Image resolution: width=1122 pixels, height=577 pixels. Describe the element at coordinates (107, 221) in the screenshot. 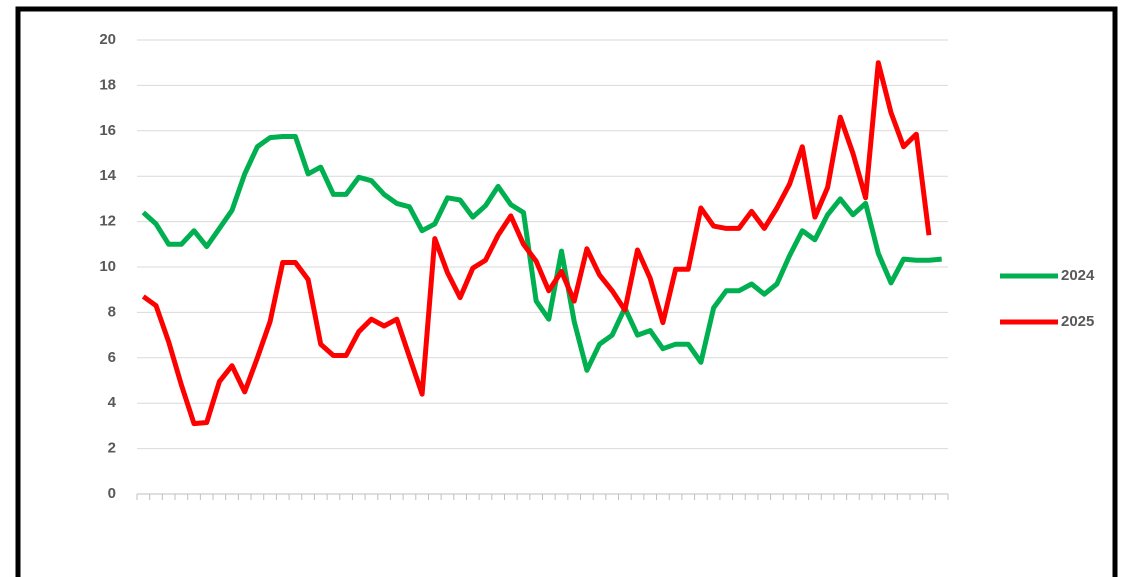

I see `y-tick-label: 12` at that location.